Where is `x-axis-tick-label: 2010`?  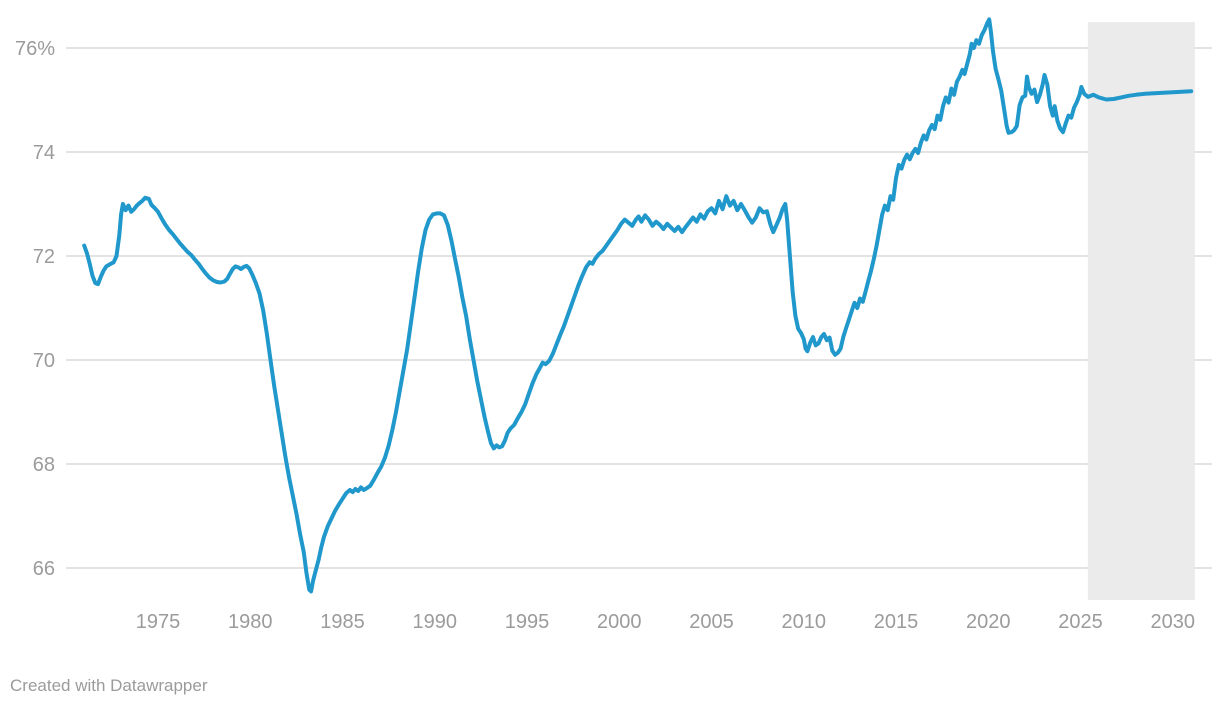 x-axis-tick-label: 2010 is located at coordinates (804, 622).